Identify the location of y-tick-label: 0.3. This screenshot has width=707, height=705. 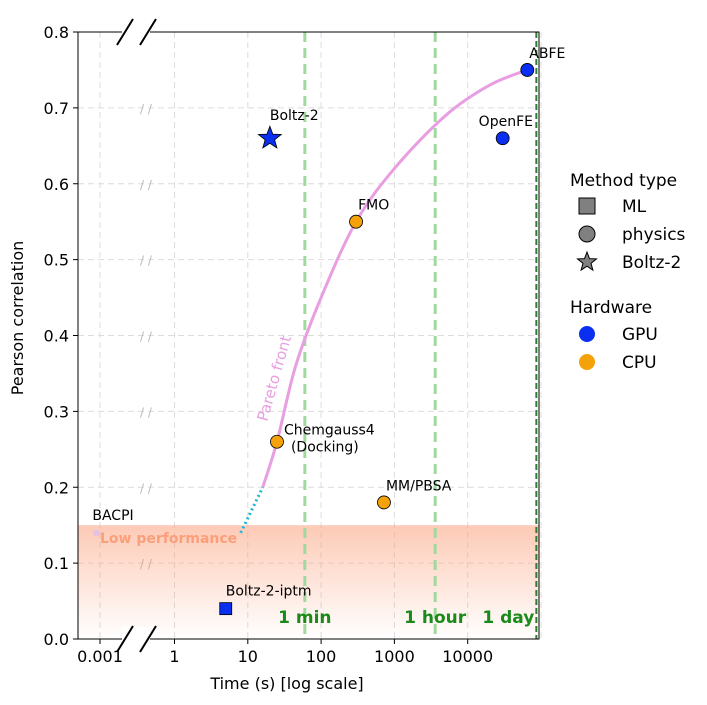
(56, 411).